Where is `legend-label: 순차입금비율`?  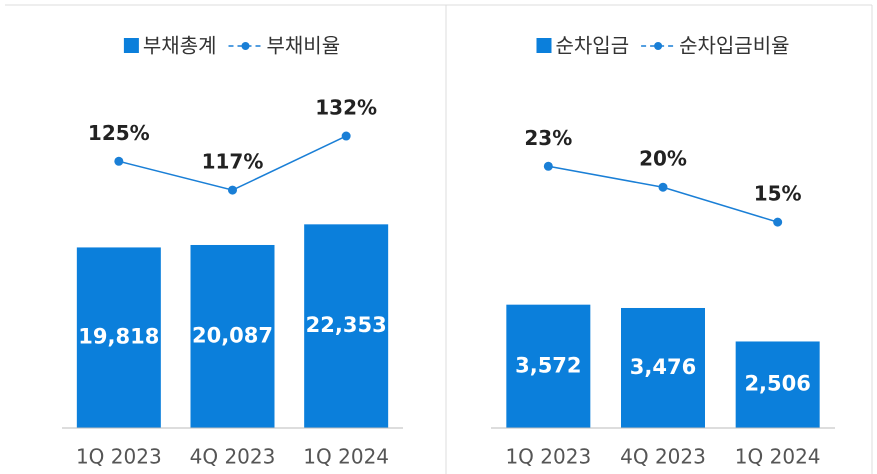 legend-label: 순차입금비율 is located at coordinates (734, 46).